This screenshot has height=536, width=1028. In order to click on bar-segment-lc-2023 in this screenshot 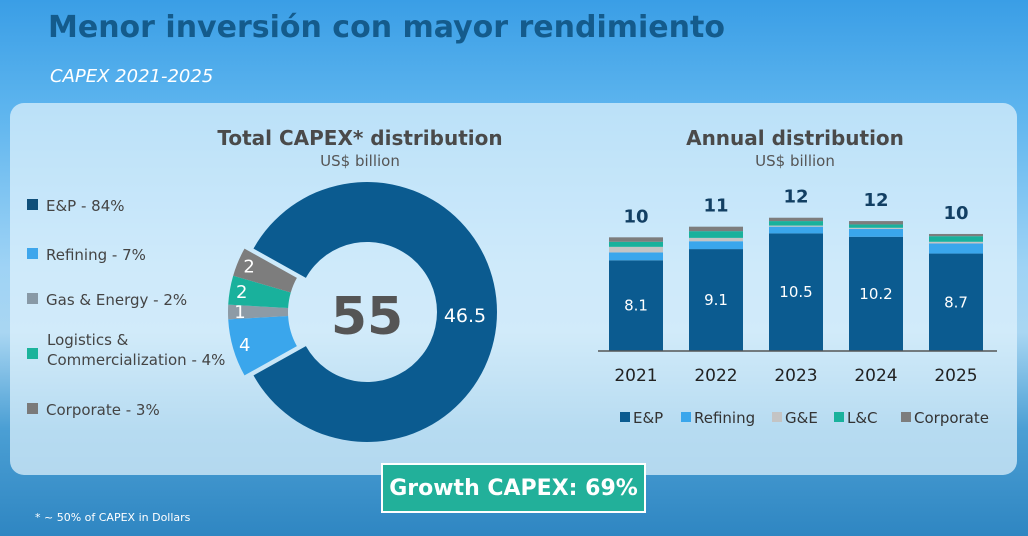, I will do `click(796, 223)`.